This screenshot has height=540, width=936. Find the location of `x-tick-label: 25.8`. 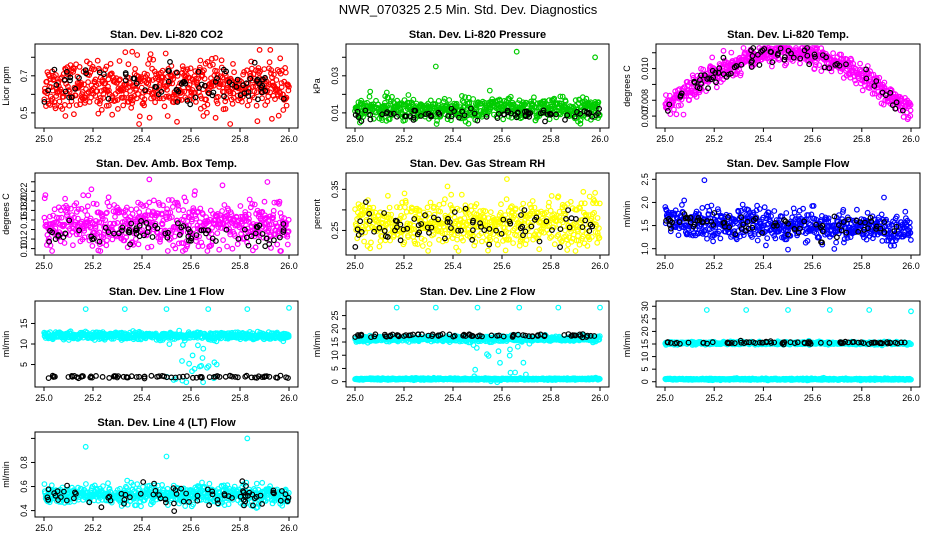

x-tick-label: 25.8 is located at coordinates (551, 139).